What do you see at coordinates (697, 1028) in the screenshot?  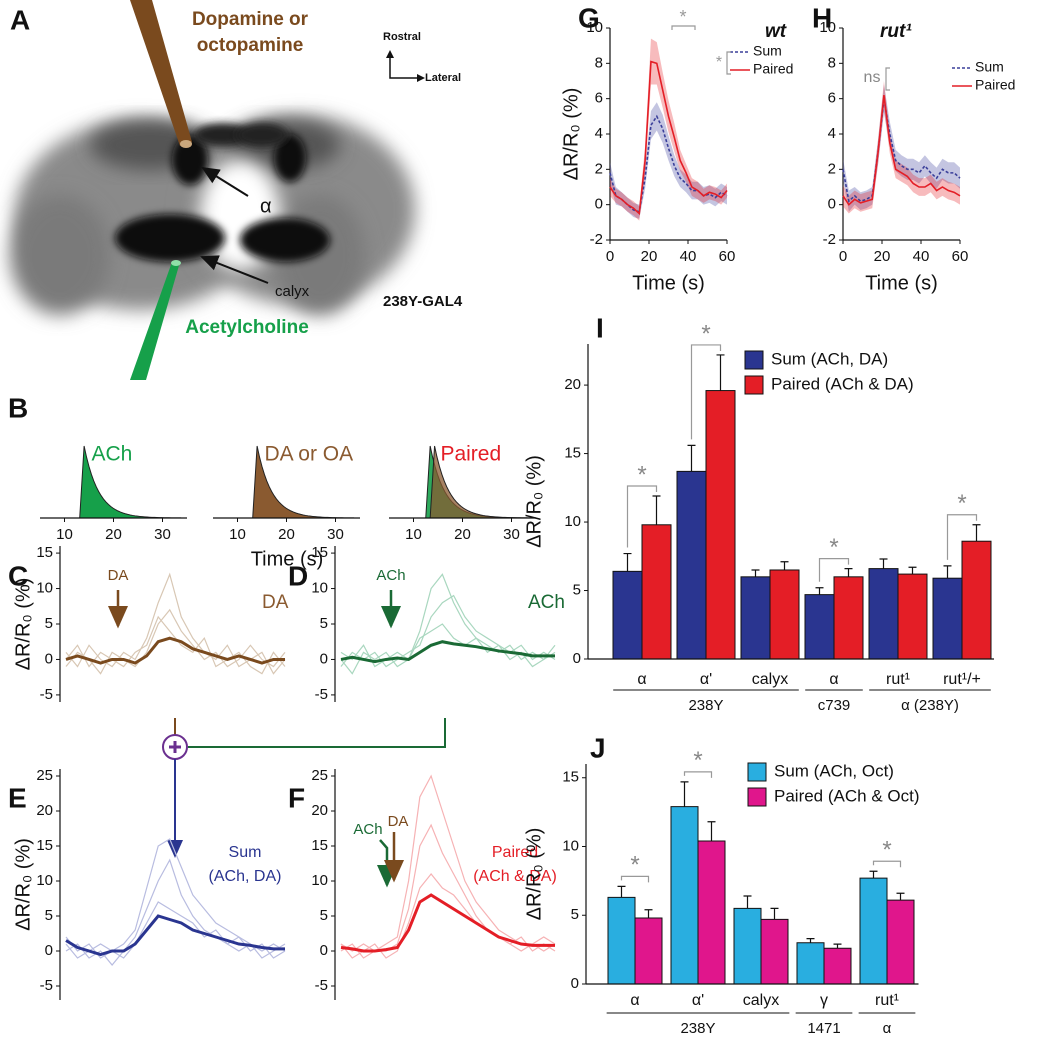 I see `group-label: 238Y` at bounding box center [697, 1028].